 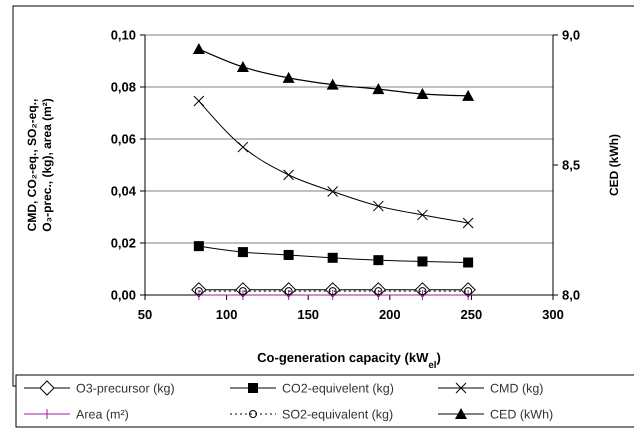 I want to click on x-axis-title: Co-generation capacity (kW$_{el}$), so click(x=349, y=360).